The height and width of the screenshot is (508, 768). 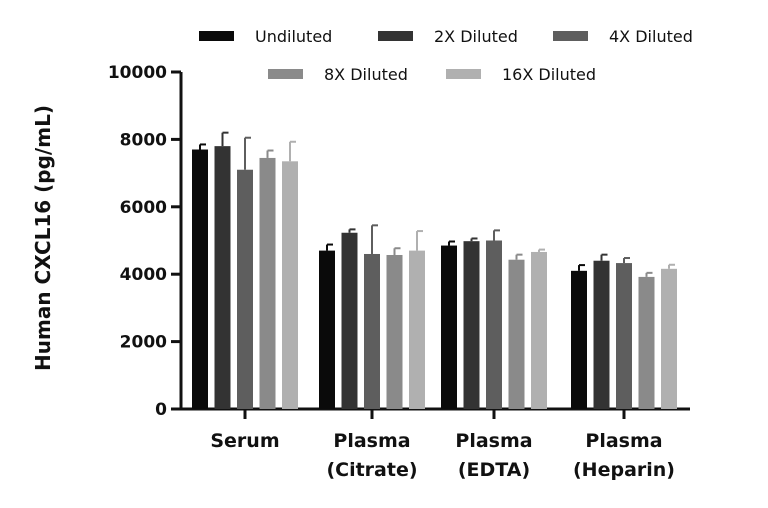 What do you see at coordinates (244, 441) in the screenshot?
I see `x-tick-label: Serum` at bounding box center [244, 441].